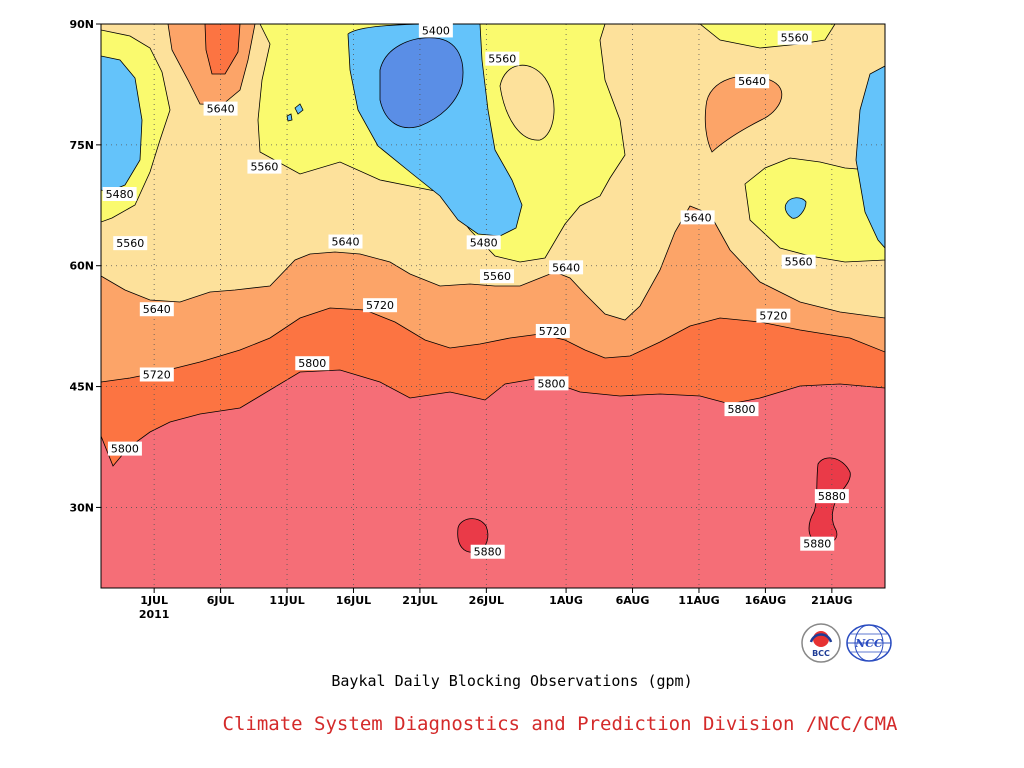  I want to click on contour-label-text: 5400, so click(436, 30).